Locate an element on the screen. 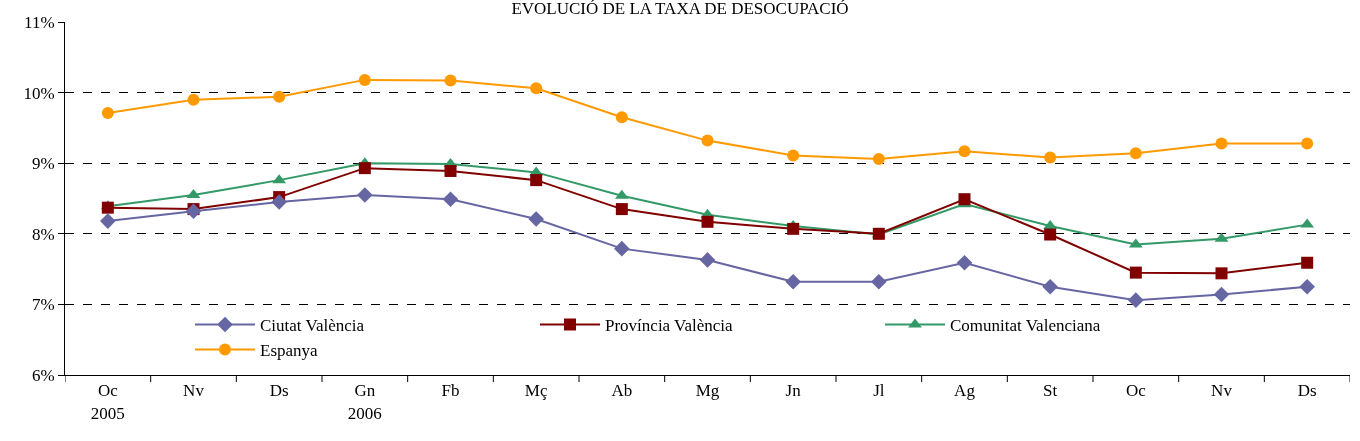  chart-title: EVOLUCIÓ DE LA TAXA DE DESOCUPACIÓ is located at coordinates (680, 9).